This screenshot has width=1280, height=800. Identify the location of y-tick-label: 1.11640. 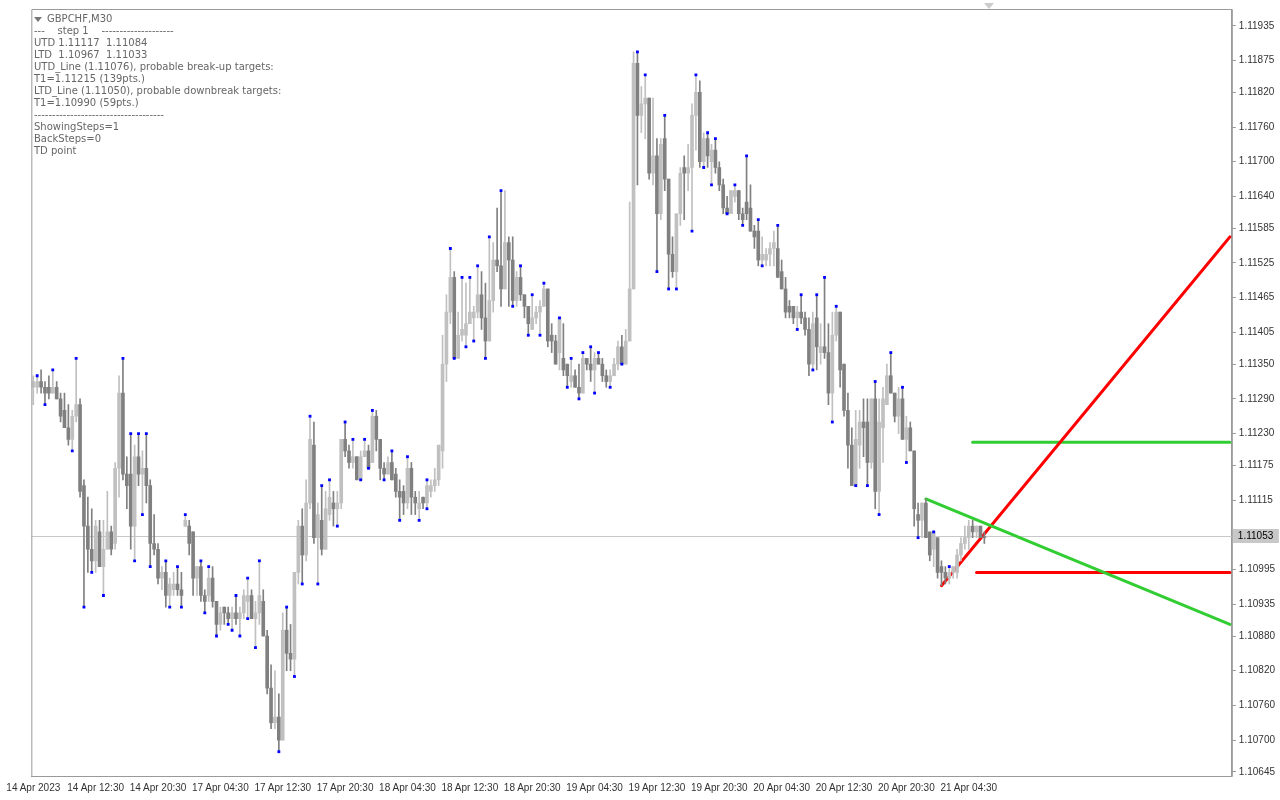
(1256, 196).